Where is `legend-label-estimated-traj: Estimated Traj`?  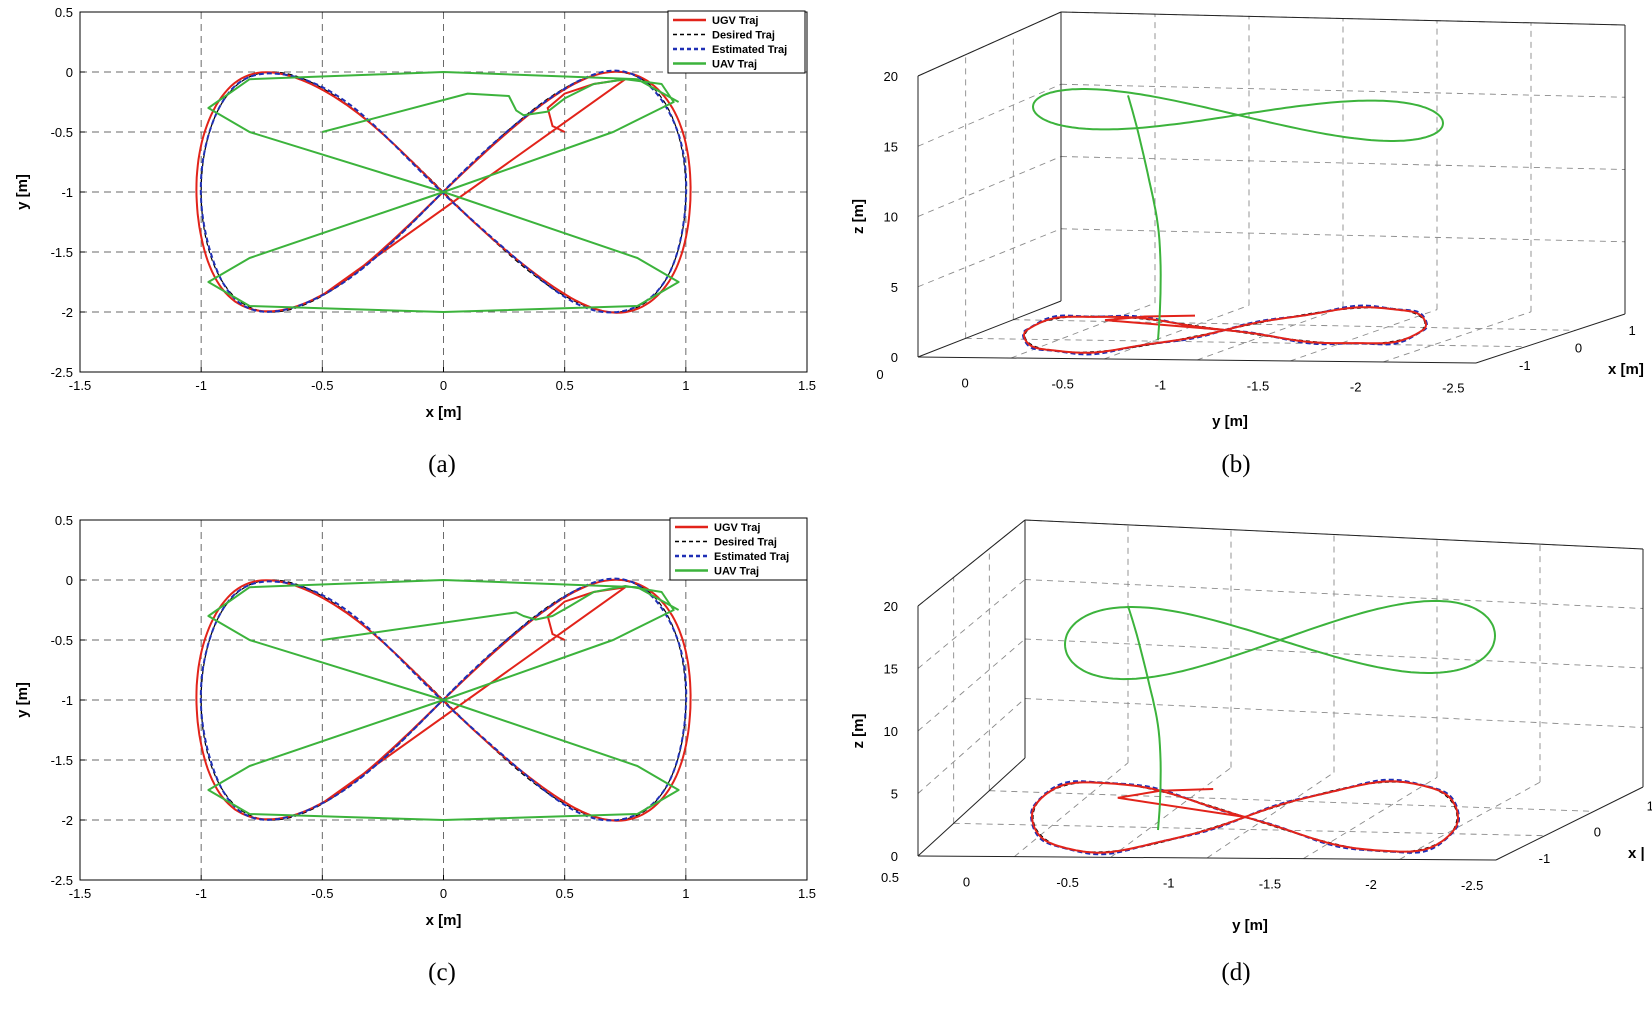
legend-label-estimated-traj: Estimated Traj is located at coordinates (749, 50).